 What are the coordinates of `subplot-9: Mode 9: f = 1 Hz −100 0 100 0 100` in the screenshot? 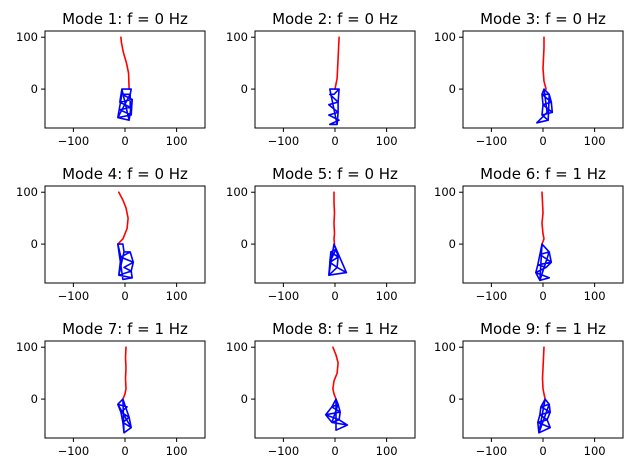 It's located at (529, 389).